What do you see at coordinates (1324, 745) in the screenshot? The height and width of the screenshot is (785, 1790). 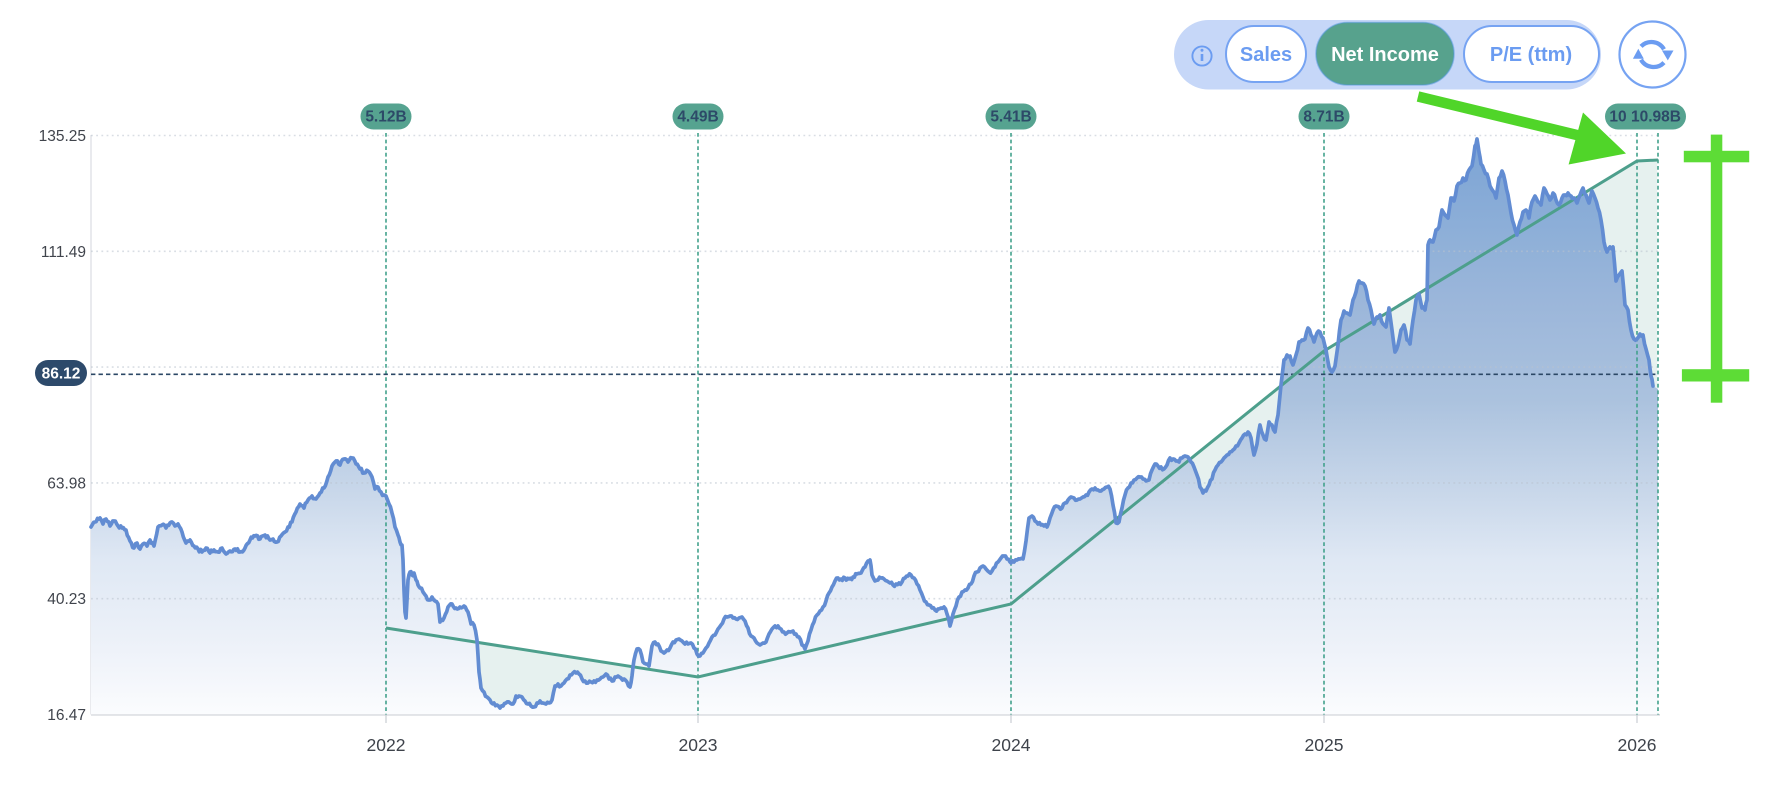 I see `svg-text: 2025` at bounding box center [1324, 745].